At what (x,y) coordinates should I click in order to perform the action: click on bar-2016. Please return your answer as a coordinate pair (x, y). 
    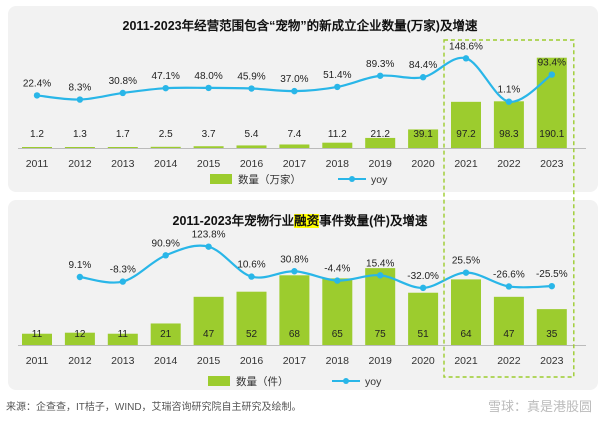
    Looking at the image, I should click on (251, 318).